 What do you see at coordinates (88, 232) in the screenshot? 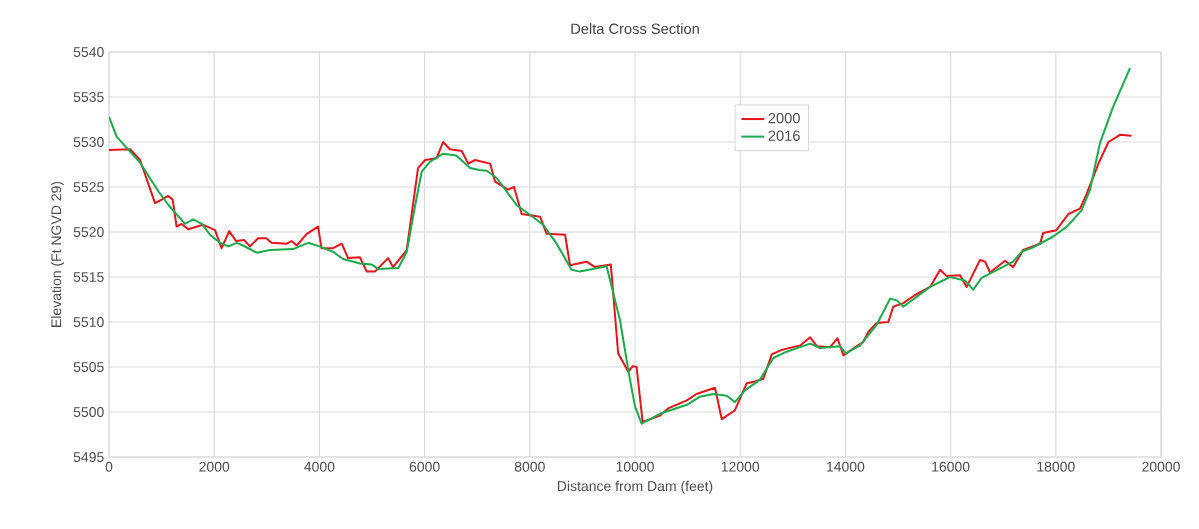
I see `y-tick-label: 5520` at bounding box center [88, 232].